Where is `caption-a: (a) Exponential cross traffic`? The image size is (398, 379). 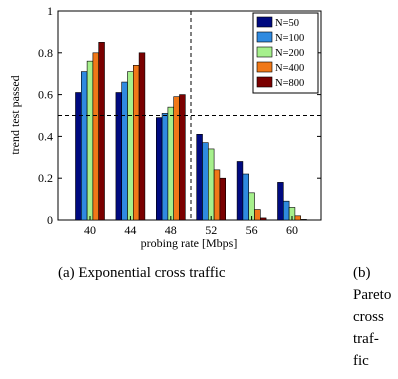
caption-a: (a) Exponential cross traffic is located at coordinates (142, 273).